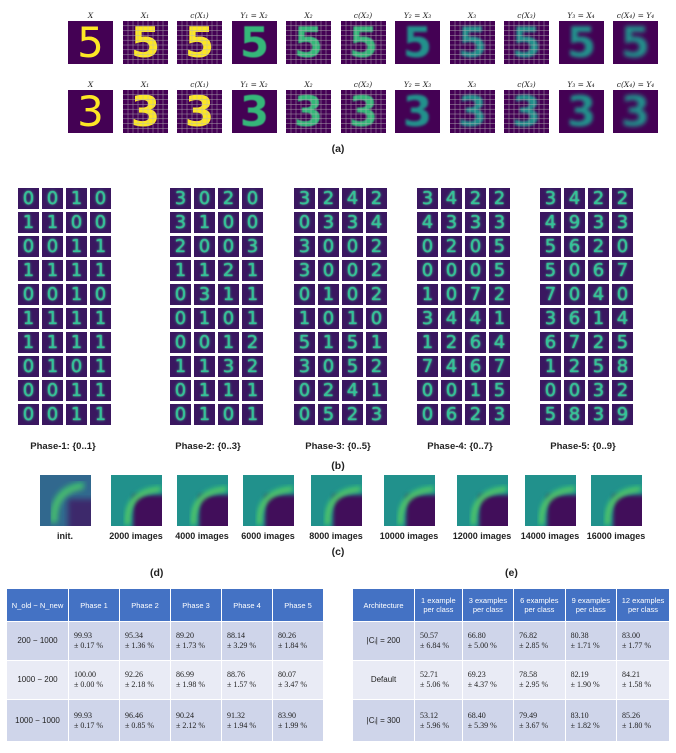 Image resolution: width=676 pixels, height=753 pixels. I want to click on transform-cell: Y₃ = X₄ 3, so click(581, 106).